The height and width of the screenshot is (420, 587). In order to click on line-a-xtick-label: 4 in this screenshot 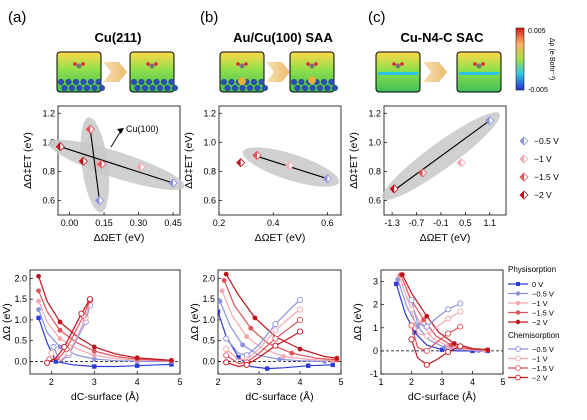, I will do `click(137, 382)`.